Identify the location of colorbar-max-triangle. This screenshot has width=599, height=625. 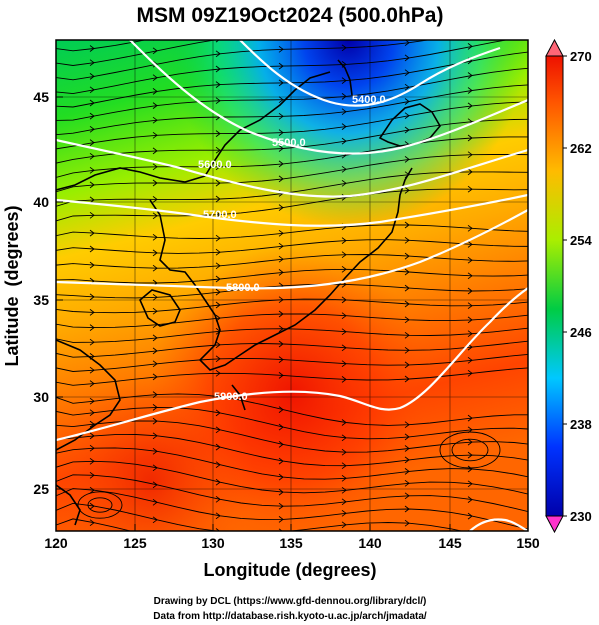
(554, 47).